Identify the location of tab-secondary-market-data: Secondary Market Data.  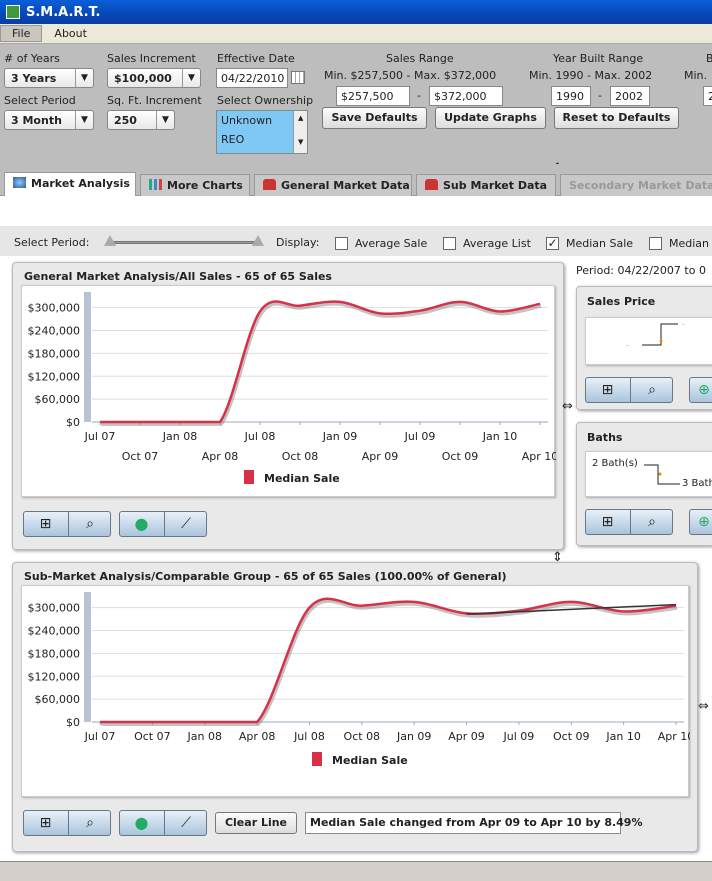
(636, 185).